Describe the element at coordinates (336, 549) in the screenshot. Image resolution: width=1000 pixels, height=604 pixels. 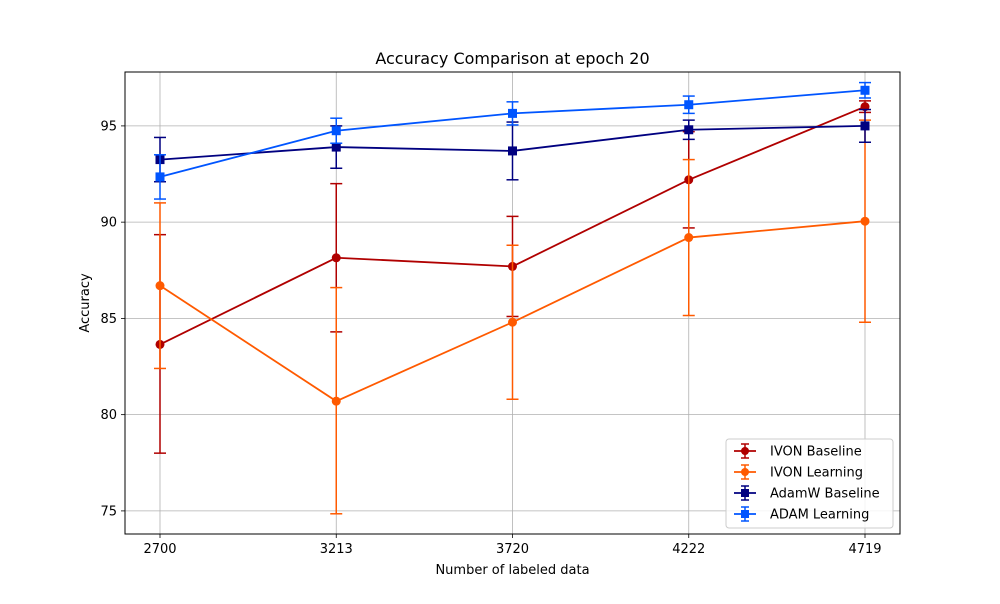
I see `x-tick-label: 3213` at that location.